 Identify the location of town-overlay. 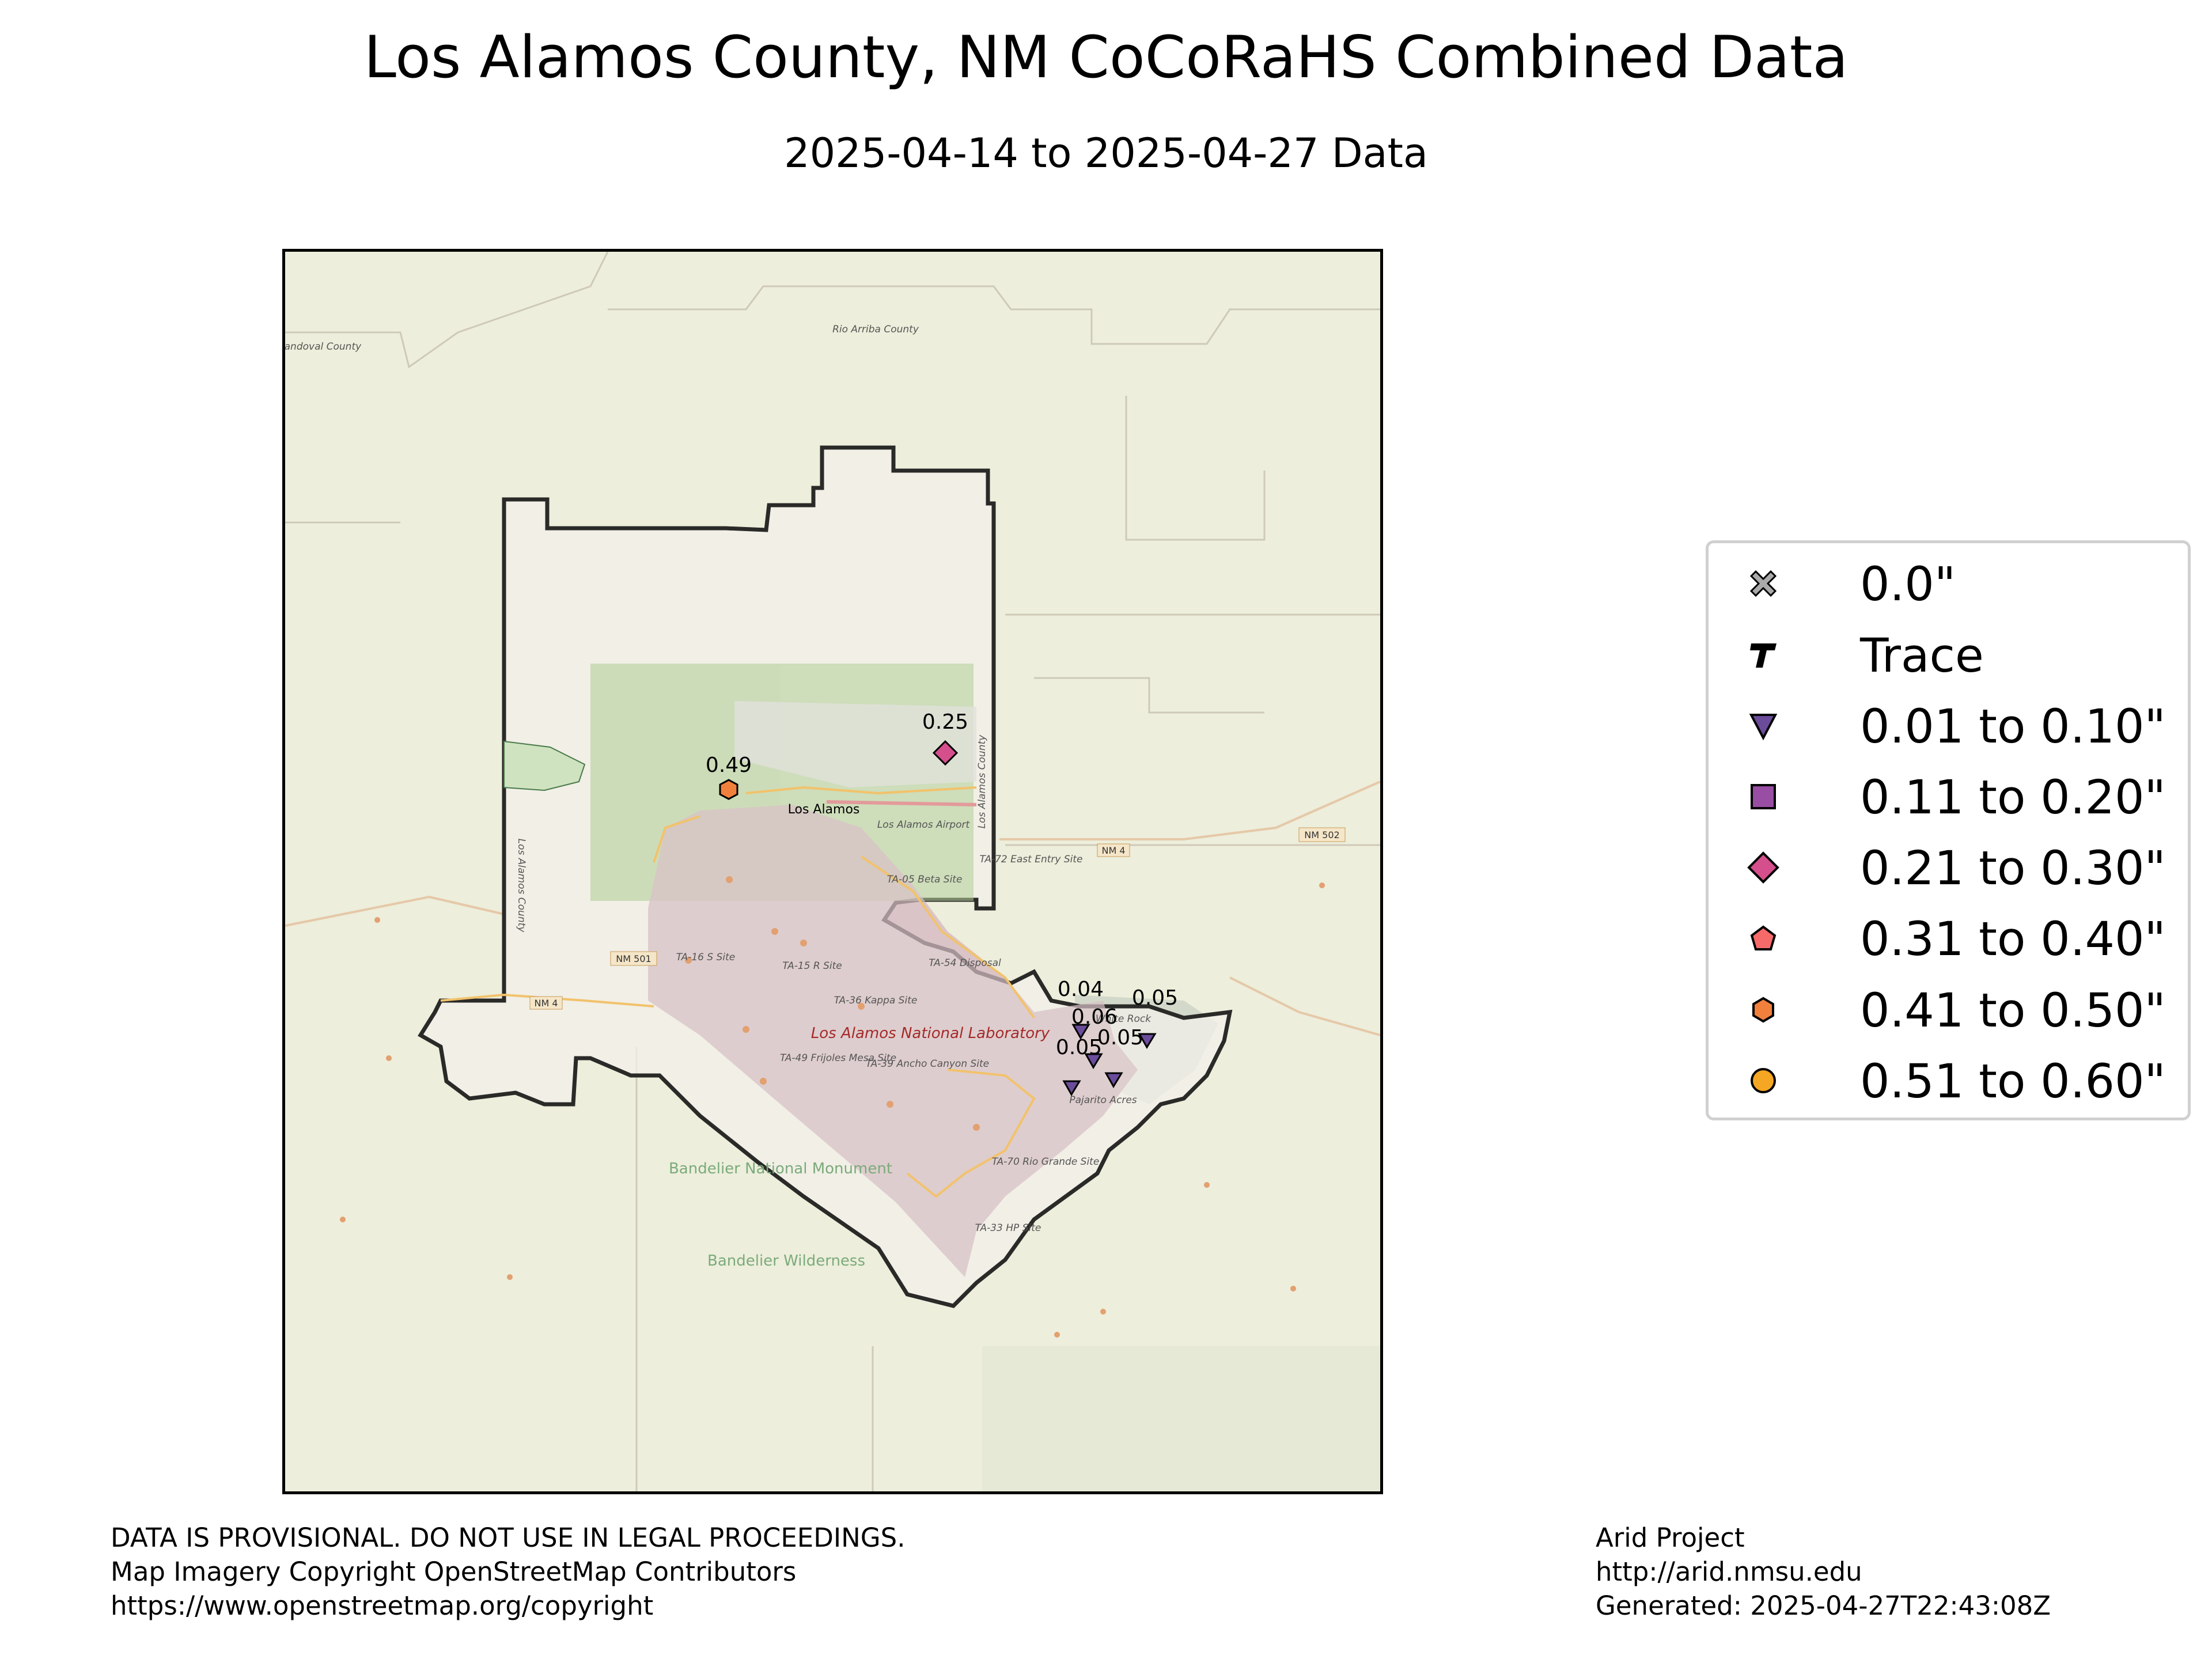
(855, 744).